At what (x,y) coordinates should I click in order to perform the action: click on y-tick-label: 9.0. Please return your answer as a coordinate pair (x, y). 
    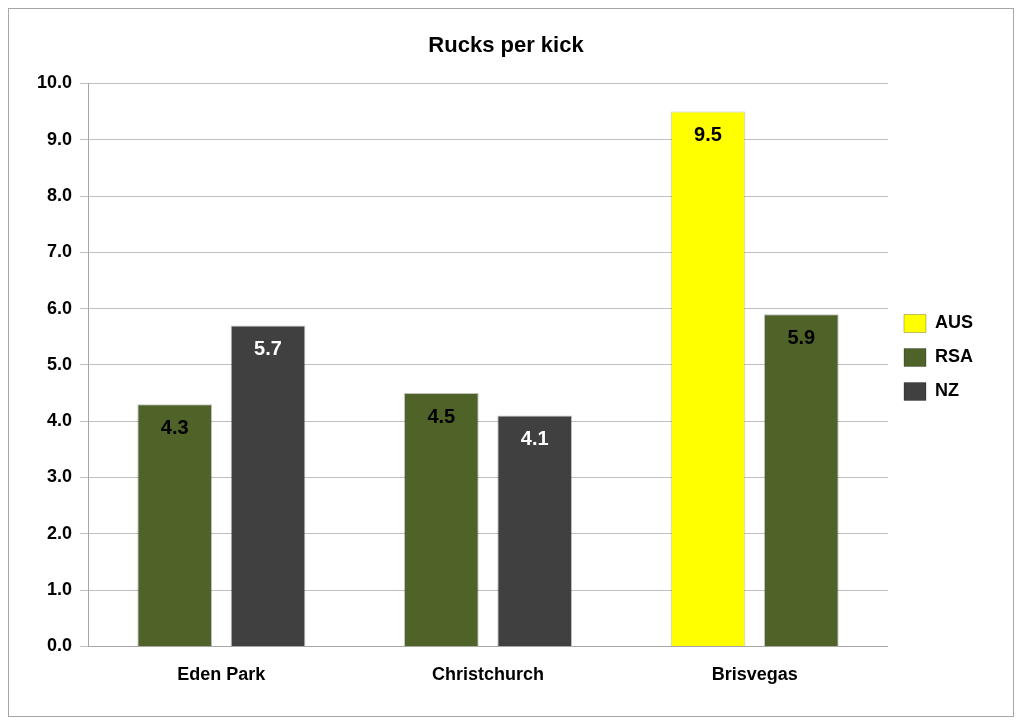
    Looking at the image, I should click on (60, 138).